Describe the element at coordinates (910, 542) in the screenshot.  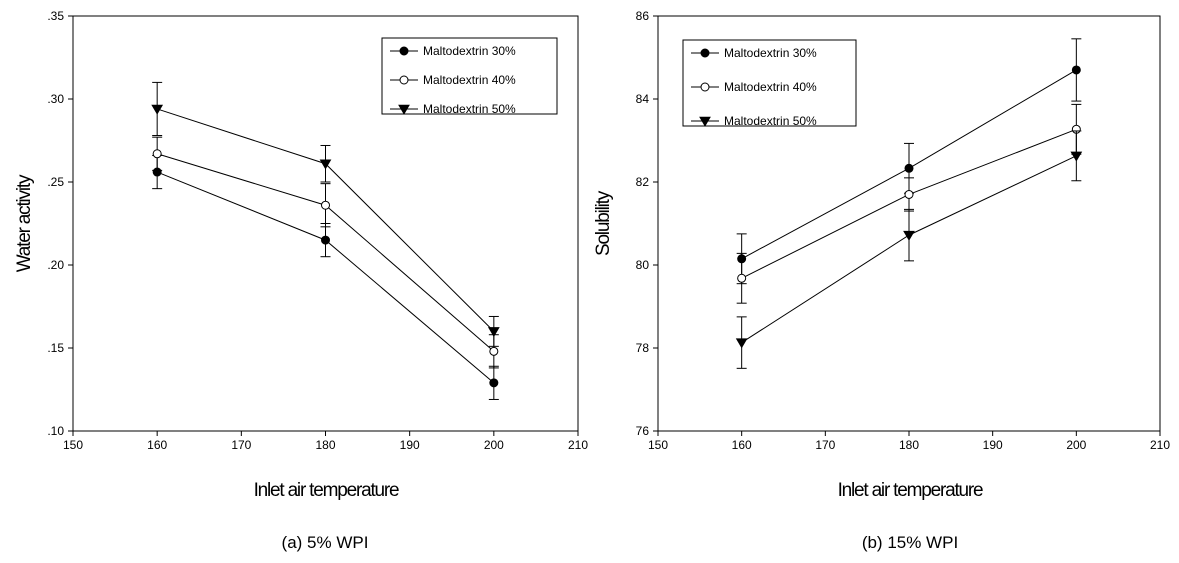
I see `panel-caption: (b) 15% WPI` at that location.